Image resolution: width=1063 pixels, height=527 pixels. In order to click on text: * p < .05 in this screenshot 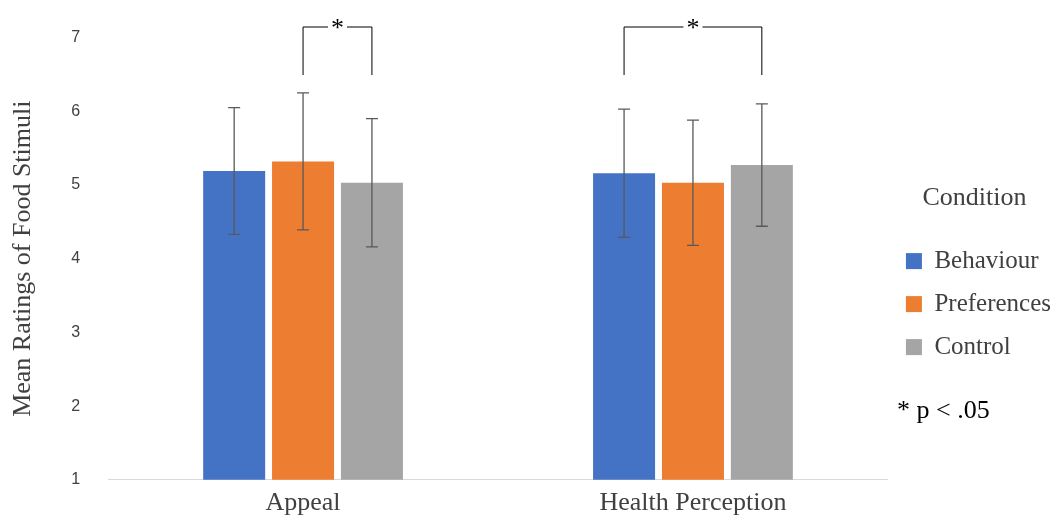, I will do `click(943, 409)`.